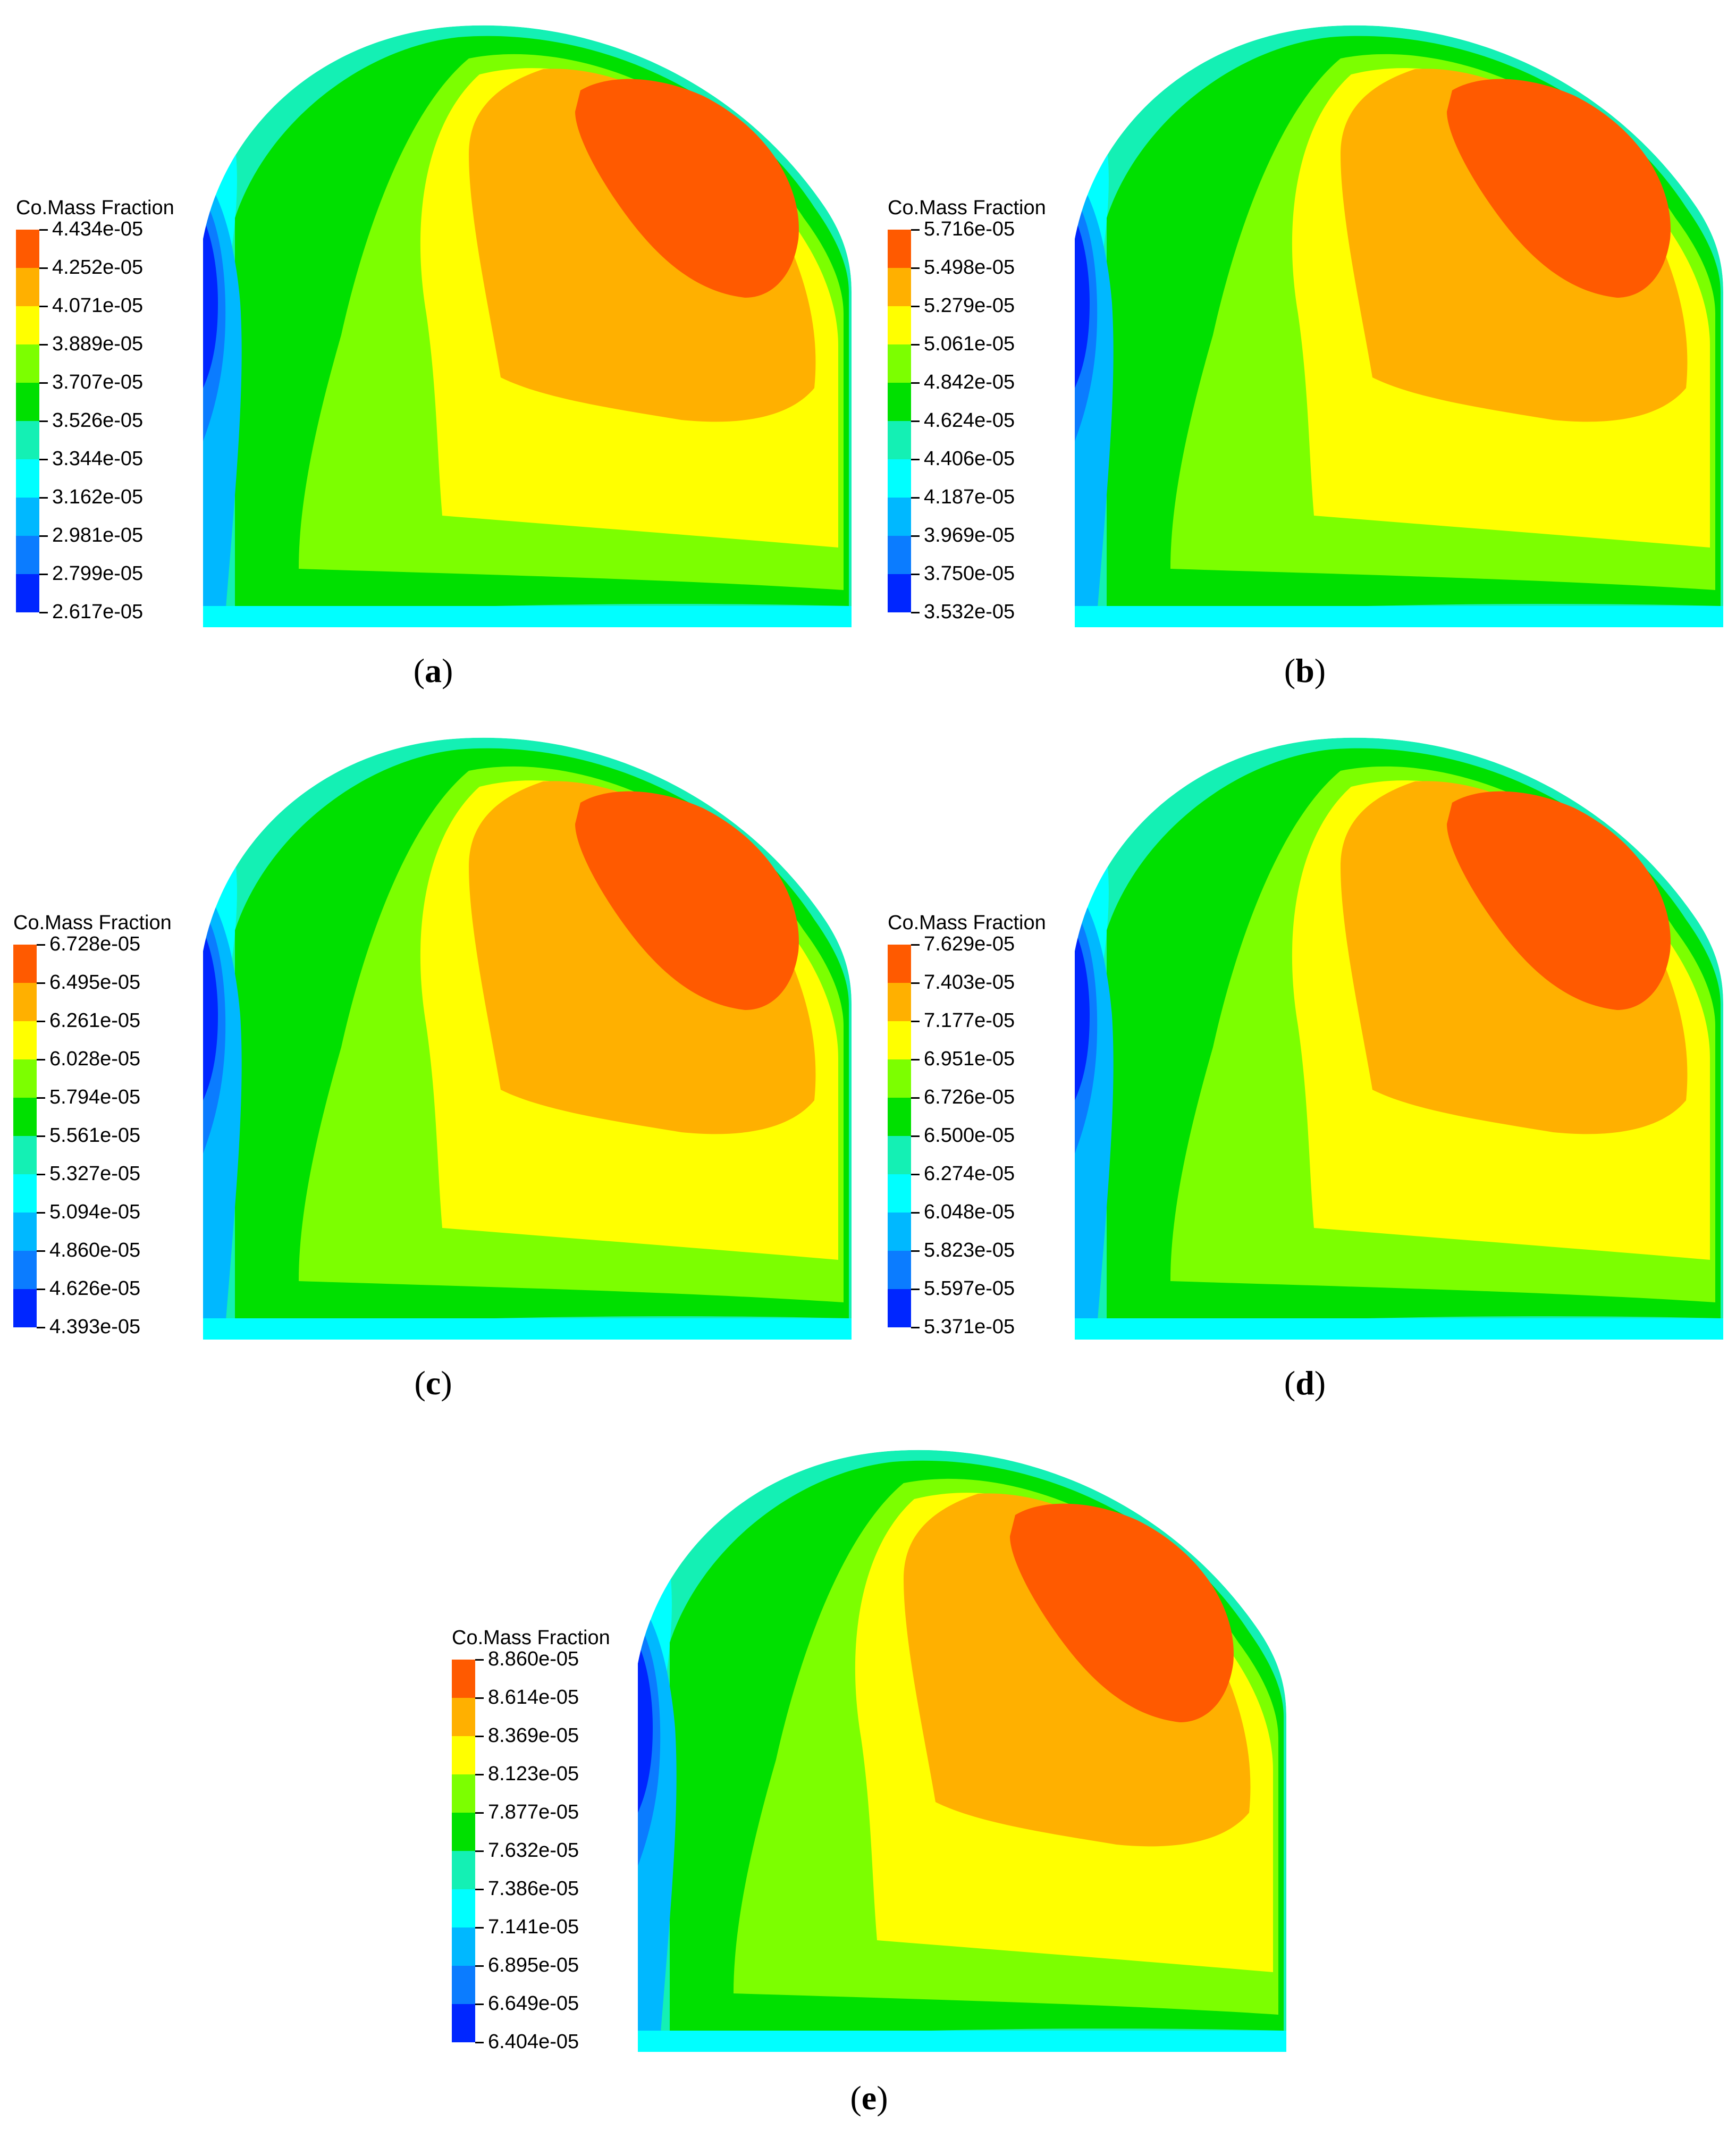 The width and height of the screenshot is (1736, 2138). What do you see at coordinates (95, 1135) in the screenshot?
I see `legend-tick-label: 5.561e-05` at bounding box center [95, 1135].